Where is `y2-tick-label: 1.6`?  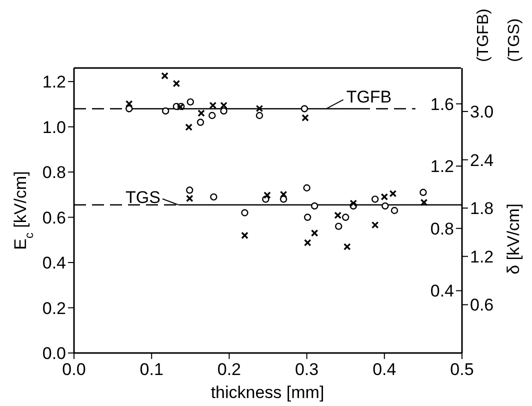 y2-tick-label: 1.6 is located at coordinates (442, 104).